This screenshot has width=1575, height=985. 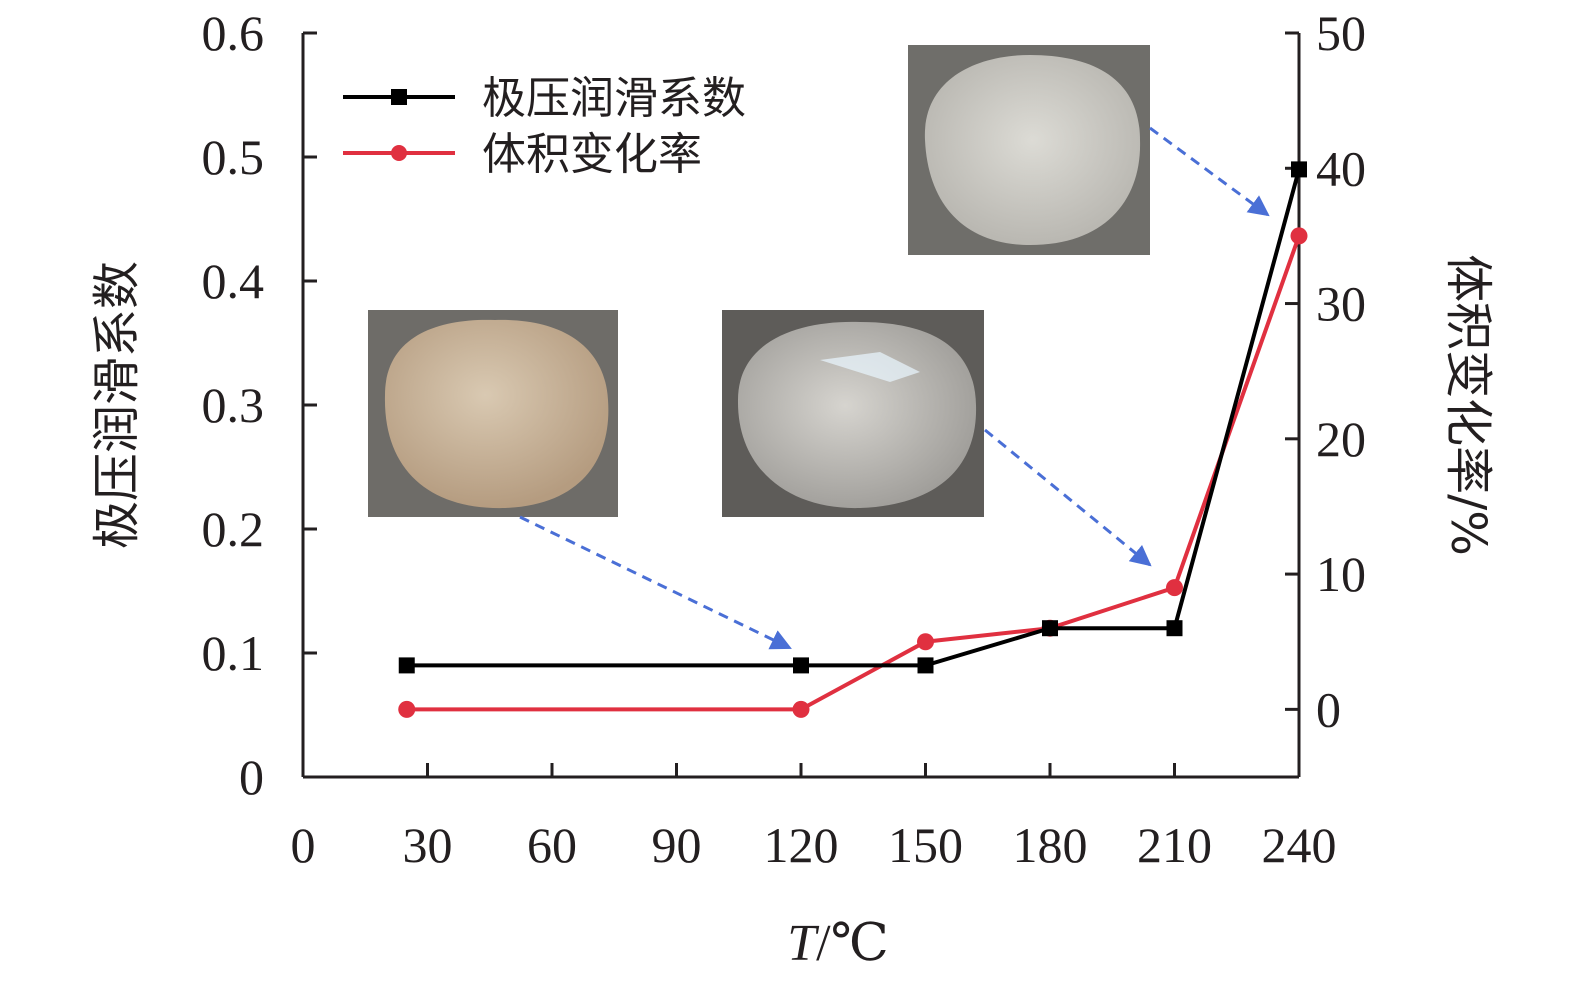 What do you see at coordinates (1328, 709) in the screenshot?
I see `y-right-tick-label: 0` at bounding box center [1328, 709].